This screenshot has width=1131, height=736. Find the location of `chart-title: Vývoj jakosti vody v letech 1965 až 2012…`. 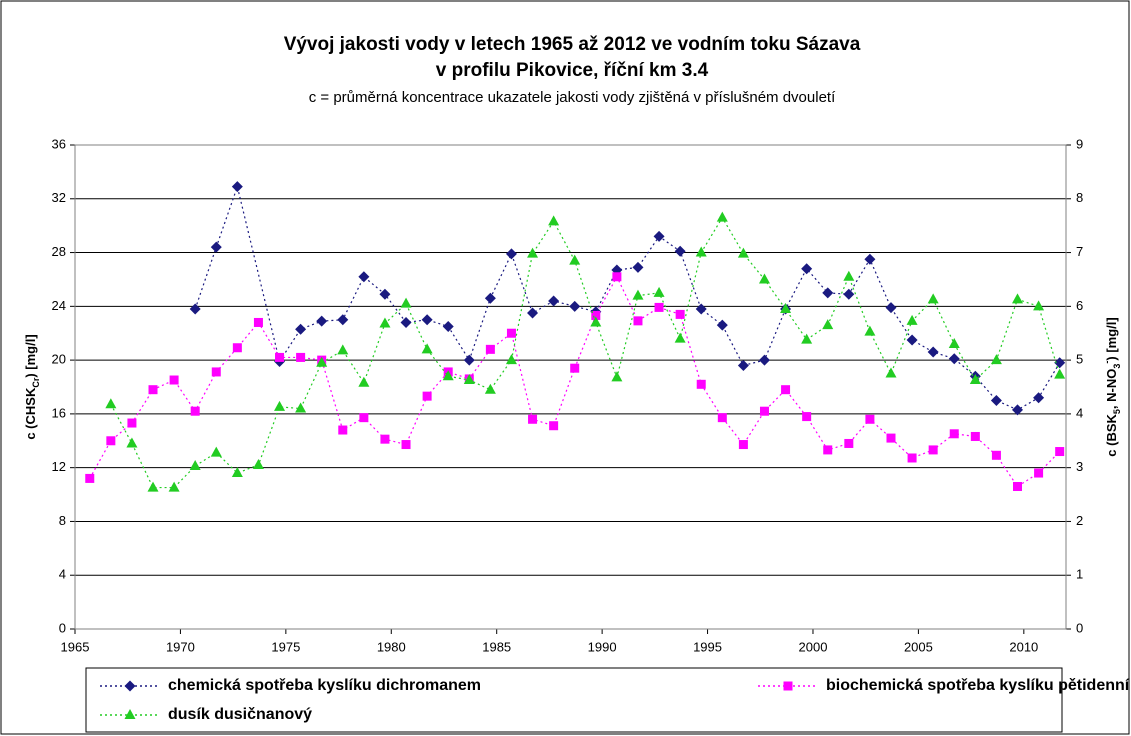

chart-title: Vývoj jakosti vody v letech 1965 až 2012… is located at coordinates (572, 44).